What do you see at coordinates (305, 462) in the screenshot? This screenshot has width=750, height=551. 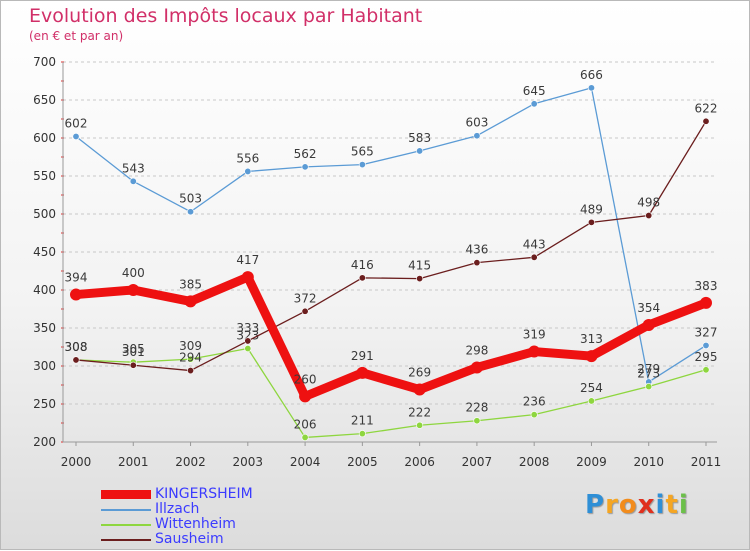 I see `x-tick-label: 2004` at bounding box center [305, 462].